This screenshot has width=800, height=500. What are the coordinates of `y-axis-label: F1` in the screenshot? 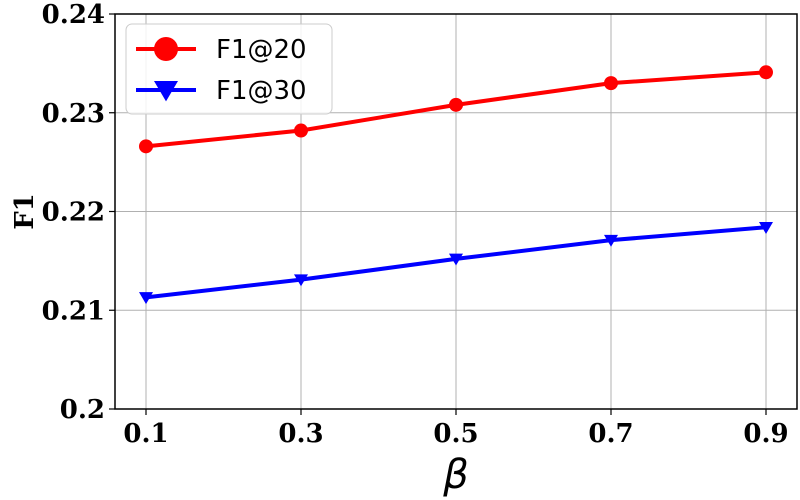 It's located at (25, 211).